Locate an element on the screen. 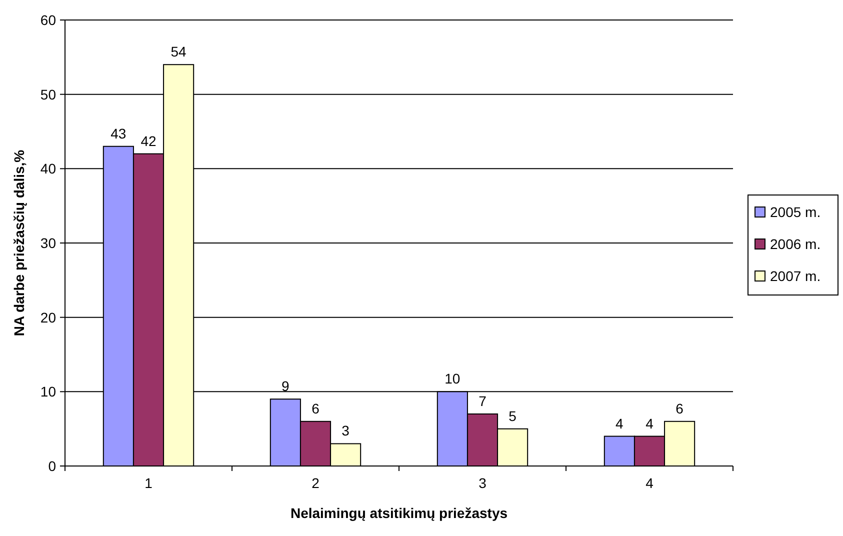 The image size is (843, 536). x-axis-title: Nelaimingų atsitikimų priežastys is located at coordinates (399, 513).